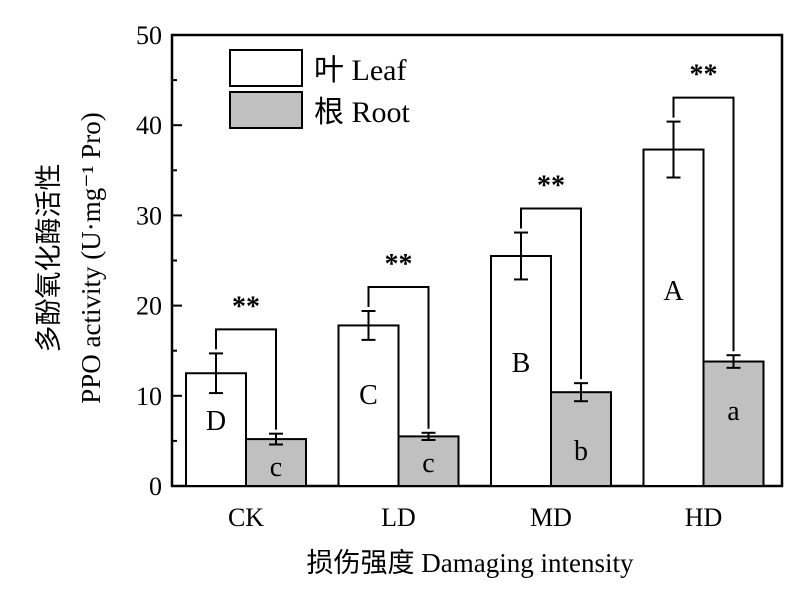 The image size is (800, 599). Describe the element at coordinates (362, 112) in the screenshot. I see `legend-label-root: 根 Root` at that location.